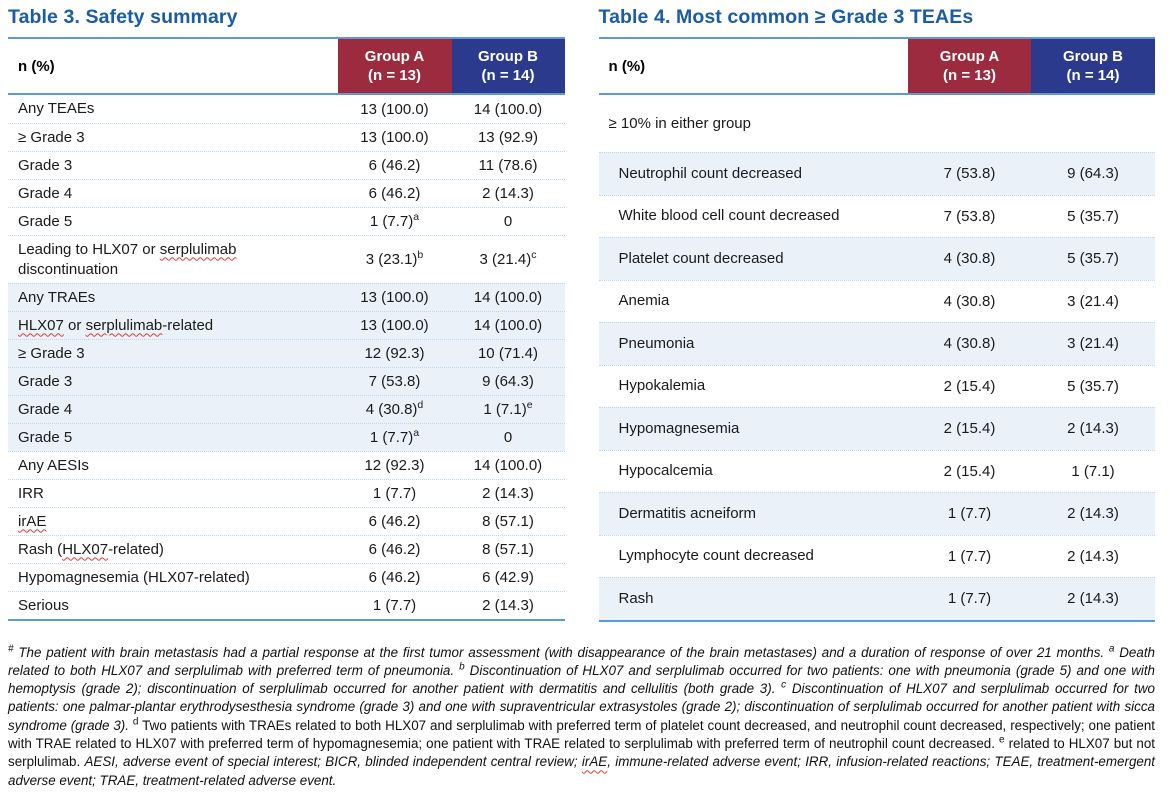 The image size is (1170, 793). I want to click on group-b-value: 11 (78.6), so click(508, 165).